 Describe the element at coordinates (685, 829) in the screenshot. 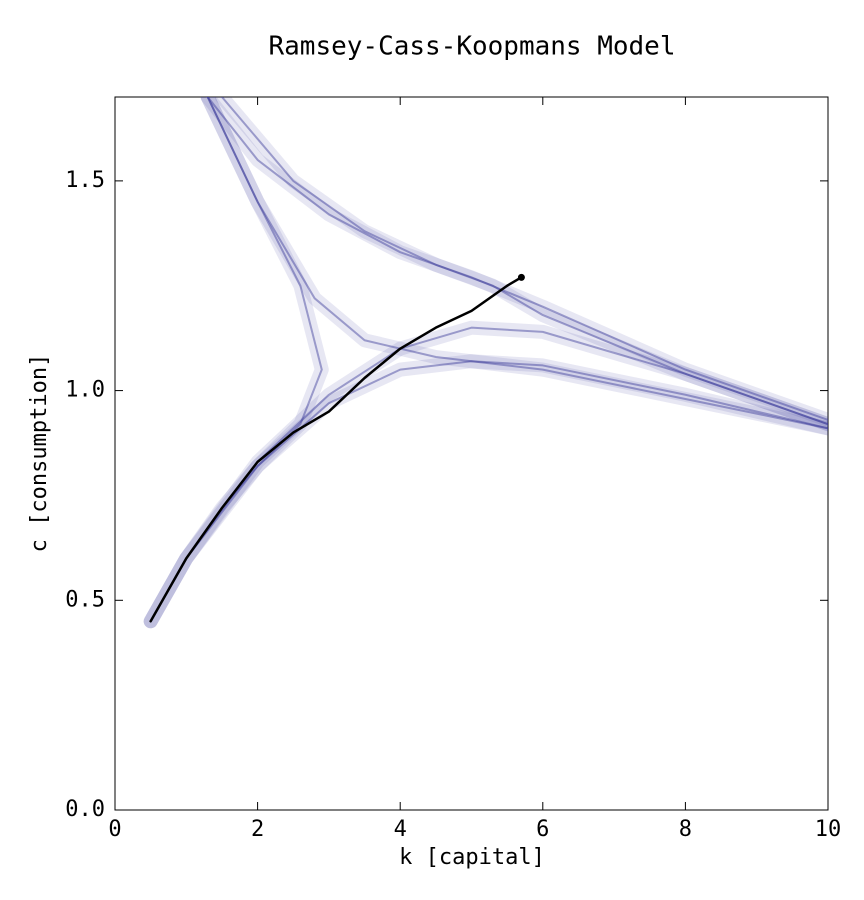

I see `x-tick-label: 8` at that location.